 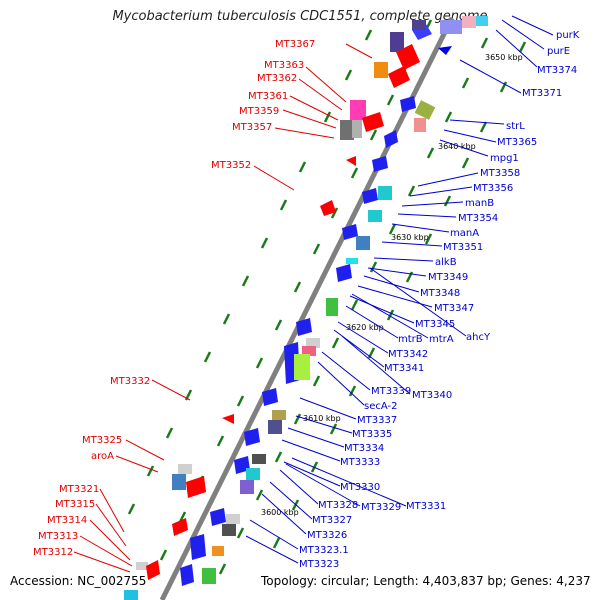 I want to click on gene-label-MT3371: MT3371, so click(x=542, y=93).